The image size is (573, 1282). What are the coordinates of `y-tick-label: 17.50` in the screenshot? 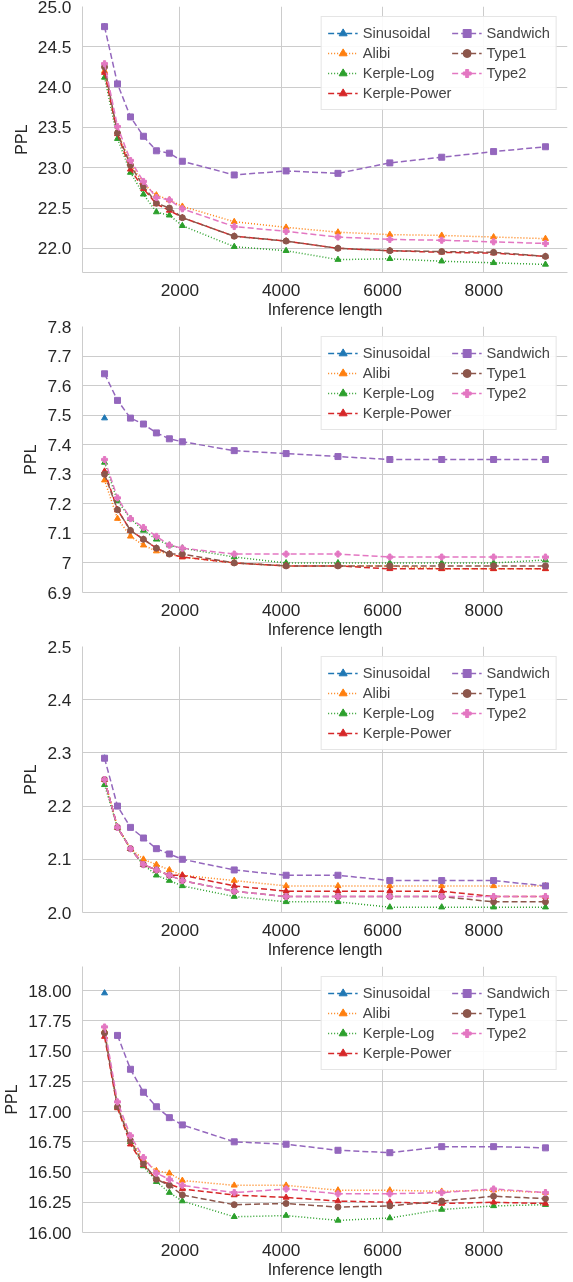 It's located at (50, 1051).